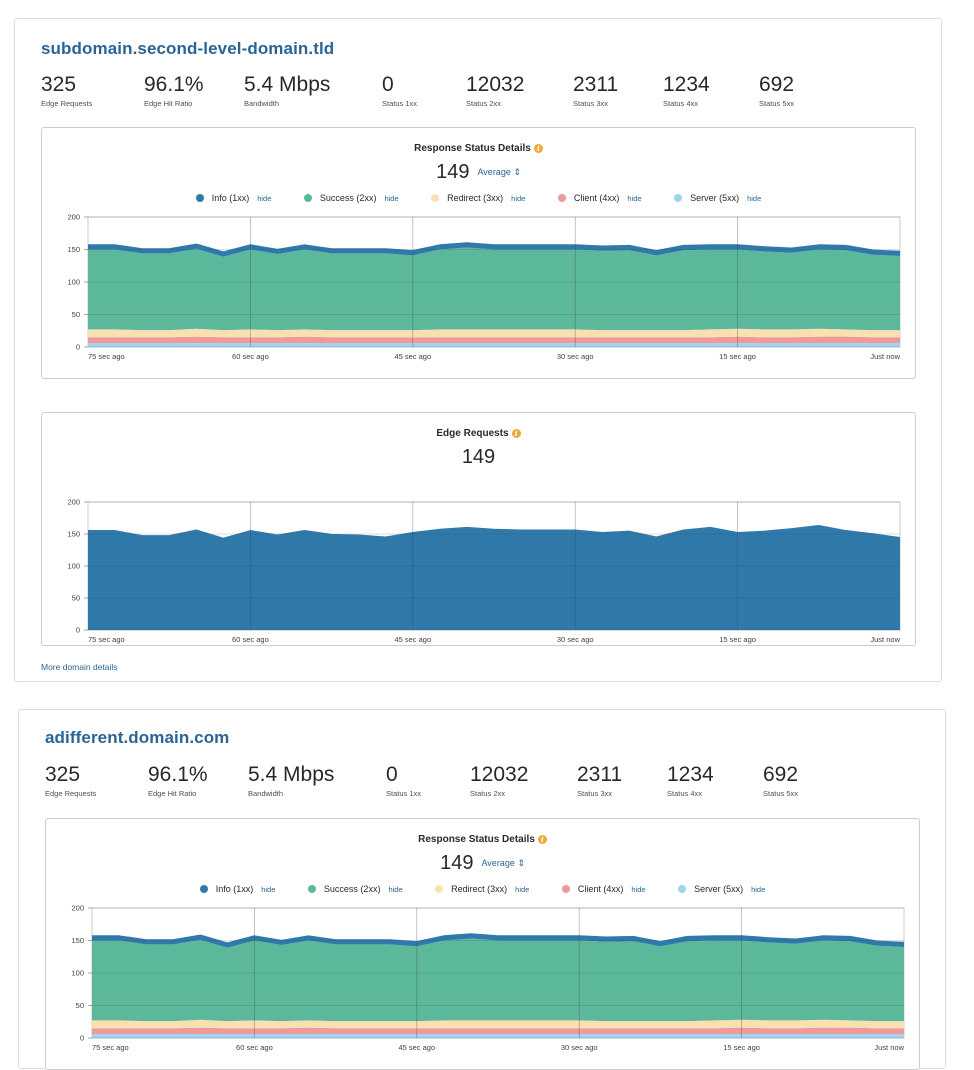 This screenshot has width=974, height=1070. What do you see at coordinates (137, 737) in the screenshot?
I see `domain-title: adifferent.domain.com` at bounding box center [137, 737].